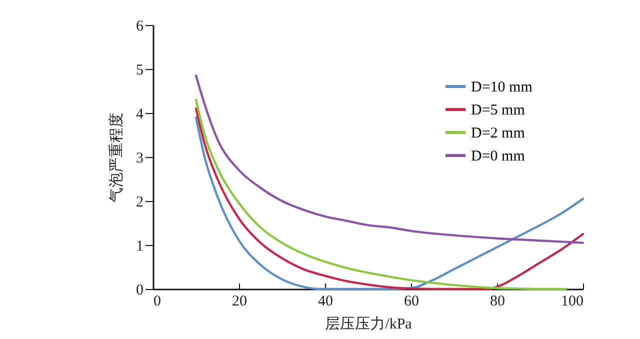  What do you see at coordinates (157, 302) in the screenshot?
I see `x-tick-label: 0` at bounding box center [157, 302].